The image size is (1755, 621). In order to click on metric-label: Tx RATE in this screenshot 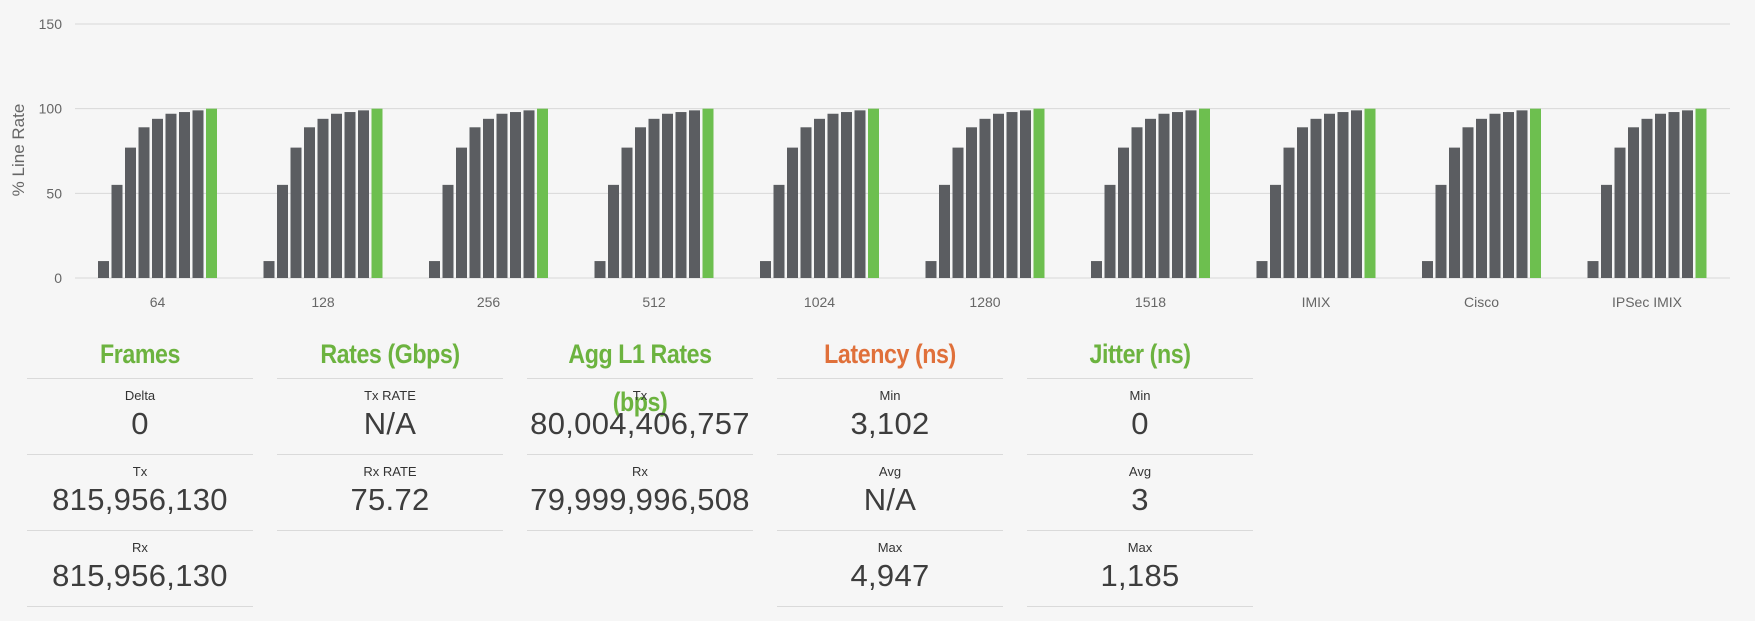, I will do `click(390, 395)`.